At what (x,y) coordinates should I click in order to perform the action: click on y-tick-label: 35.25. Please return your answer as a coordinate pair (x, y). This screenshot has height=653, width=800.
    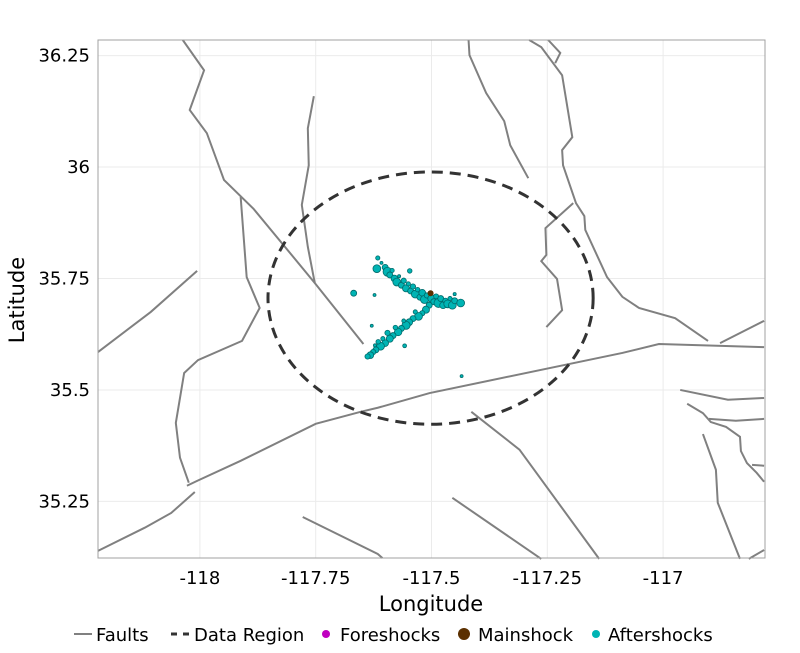
    Looking at the image, I should click on (64, 501).